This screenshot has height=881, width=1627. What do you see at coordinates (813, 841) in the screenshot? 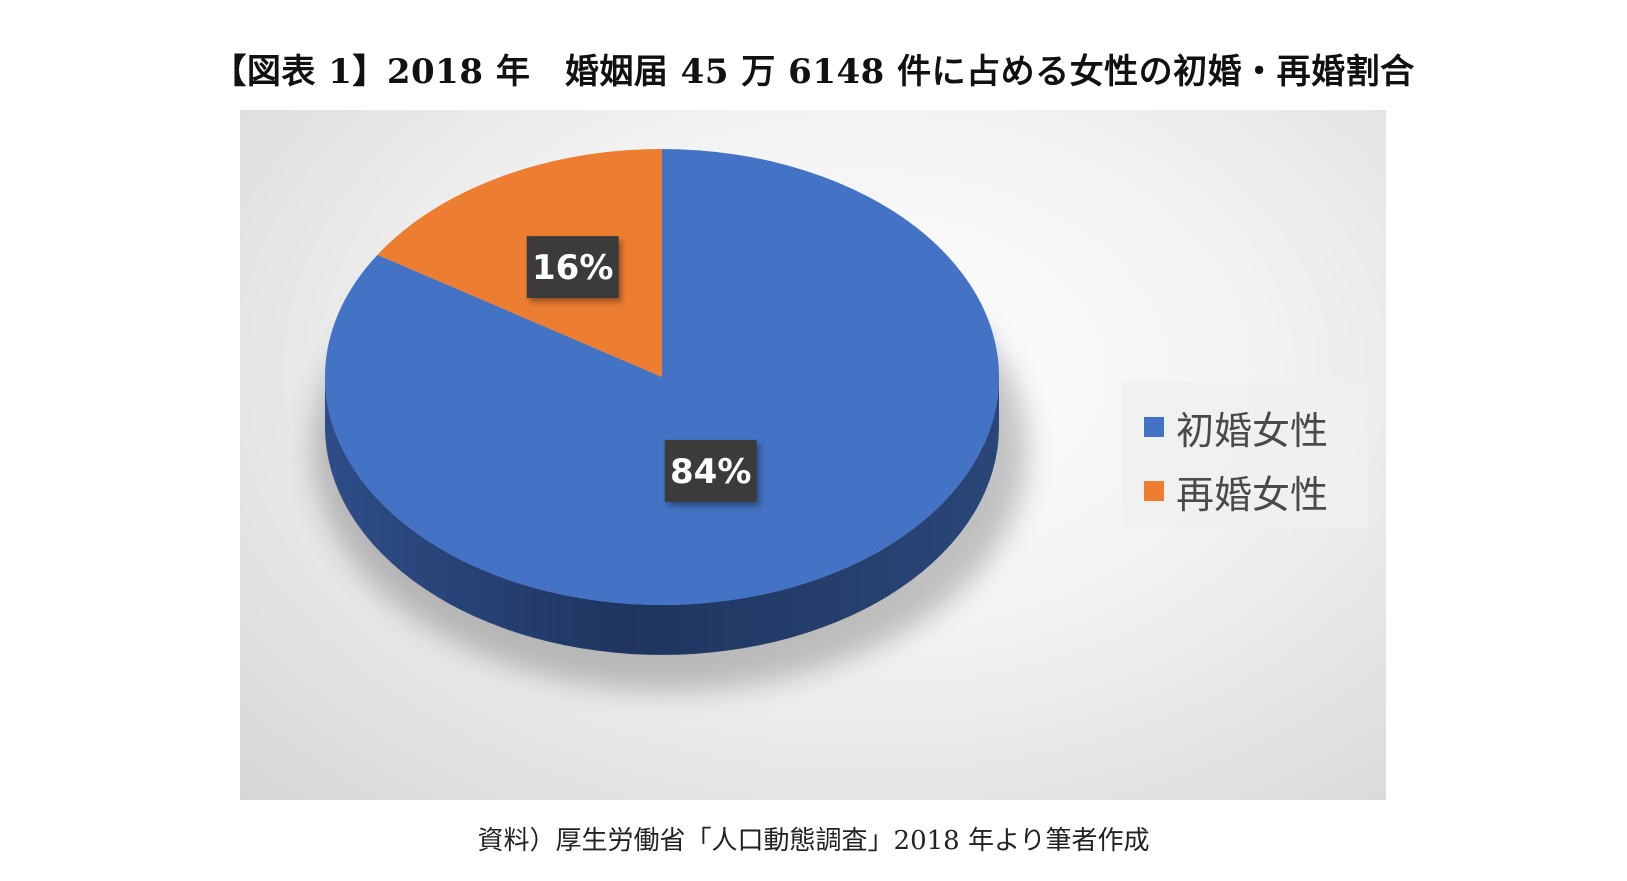
I see `source-note: 資料）厚生労働省「人口動態調査」2018 年より筆者作成` at bounding box center [813, 841].